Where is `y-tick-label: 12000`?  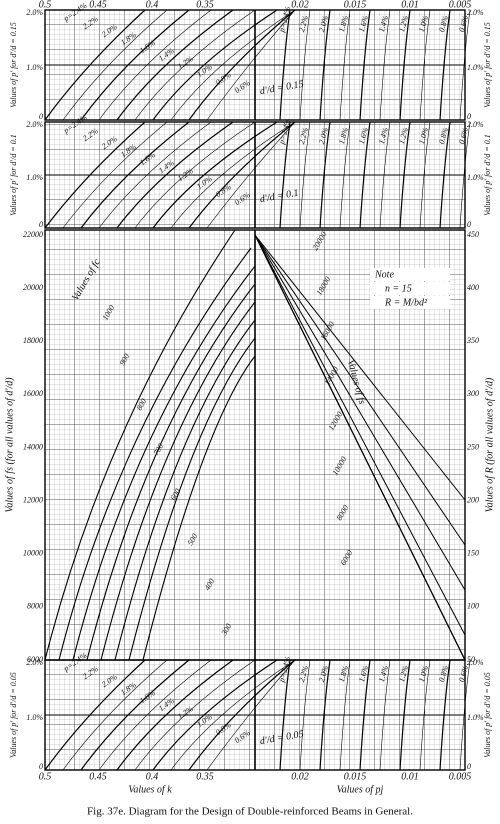
y-tick-label: 12000 is located at coordinates (33, 499).